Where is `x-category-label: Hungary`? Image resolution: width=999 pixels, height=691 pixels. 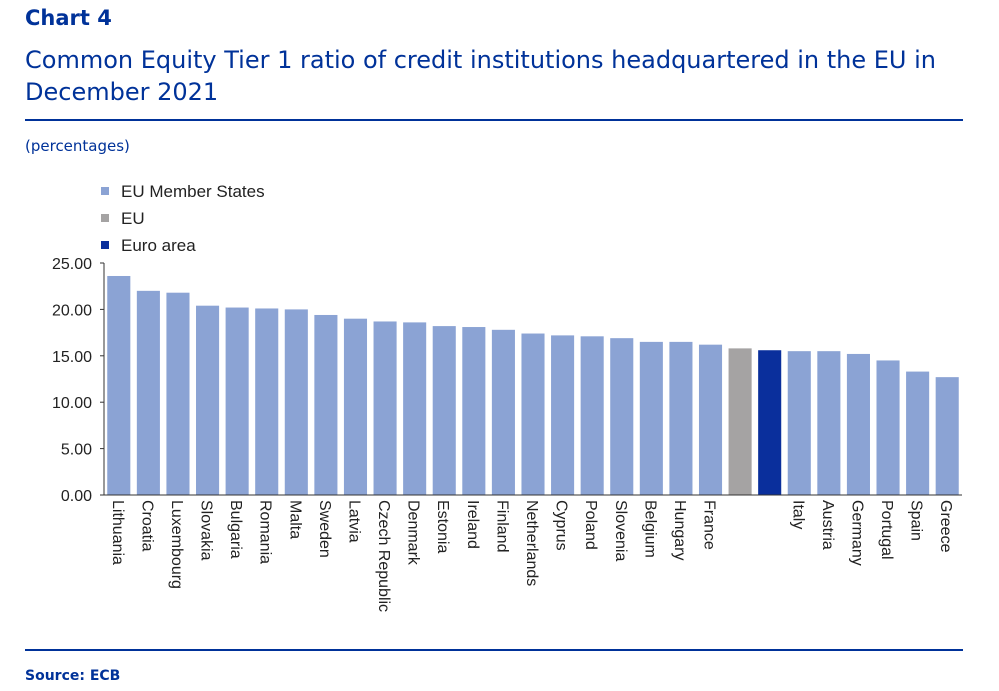 x-category-label: Hungary is located at coordinates (679, 530).